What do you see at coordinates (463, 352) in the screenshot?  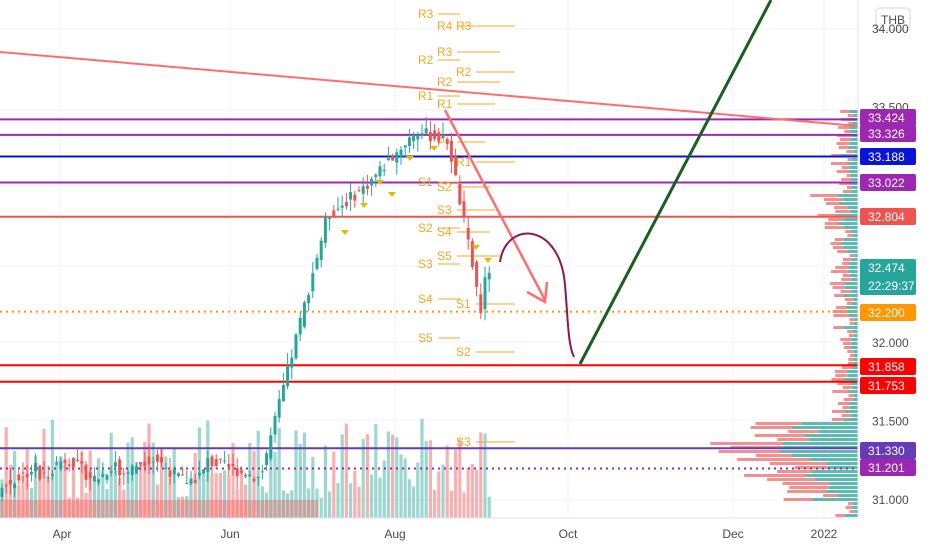 I see `pivot-label: S2` at bounding box center [463, 352].